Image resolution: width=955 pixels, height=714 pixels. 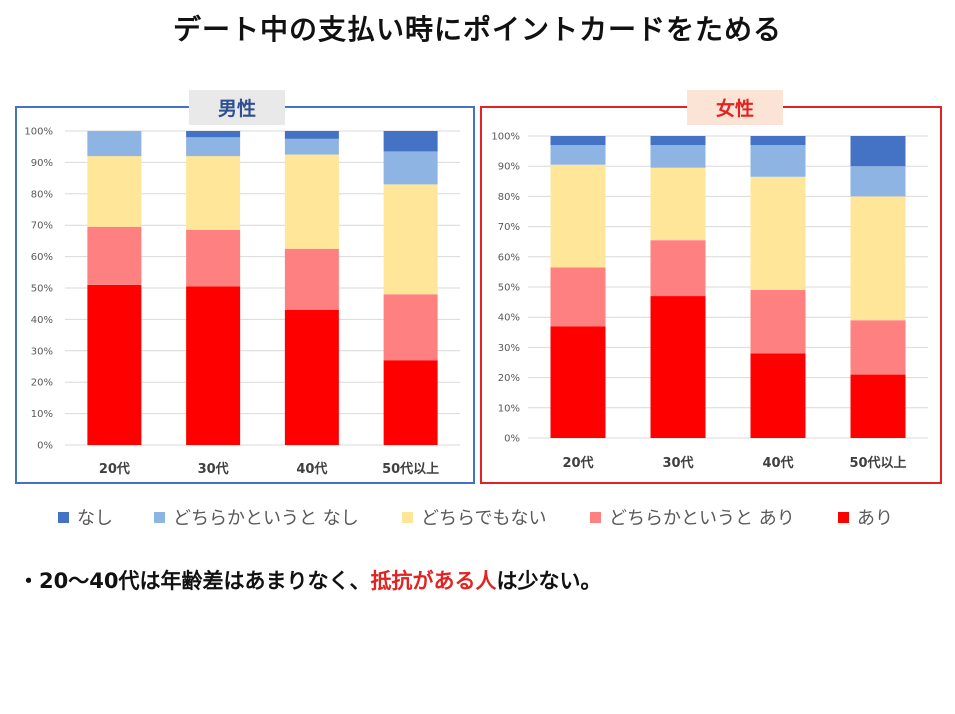 What do you see at coordinates (237, 107) in the screenshot?
I see `male-chart-title: 男性` at bounding box center [237, 107].